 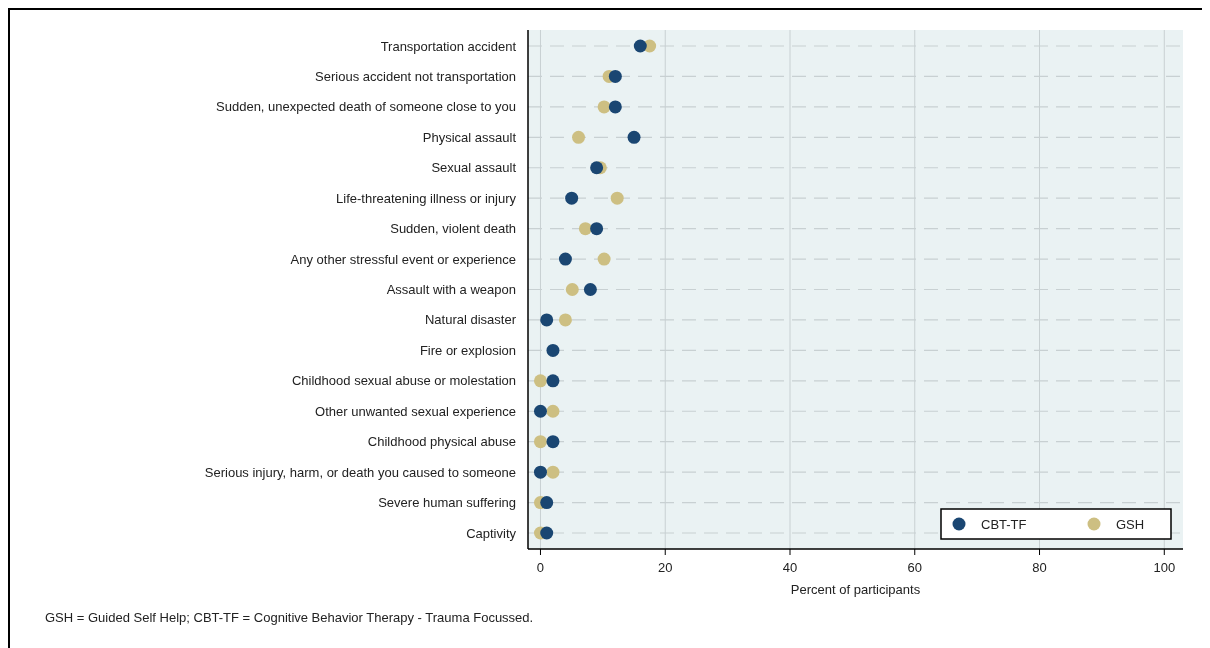 What do you see at coordinates (914, 567) in the screenshot?
I see `x-tick-label: 60` at bounding box center [914, 567].